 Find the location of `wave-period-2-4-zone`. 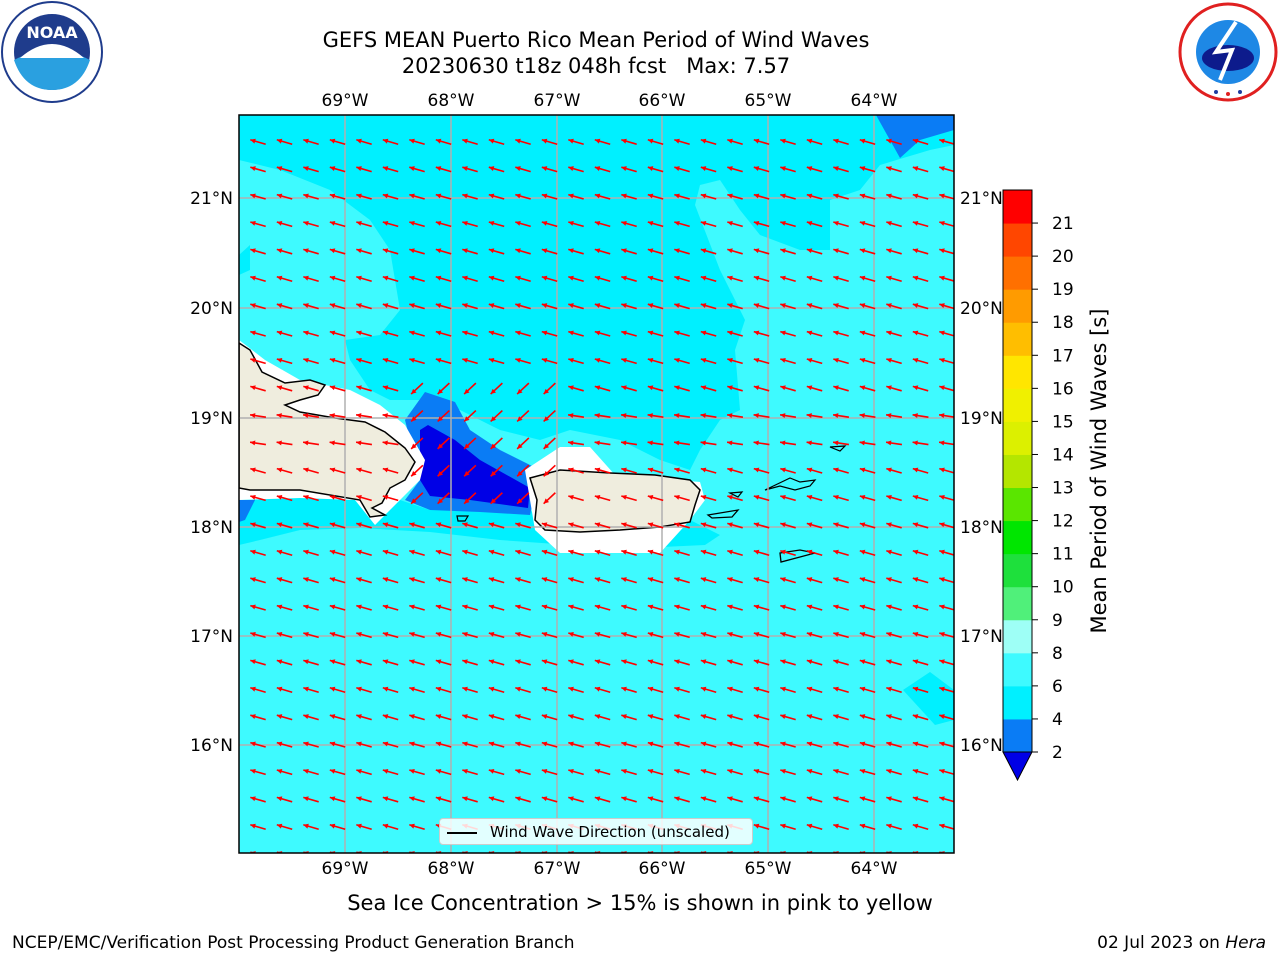

wave-period-2-4-zone is located at coordinates (915, 136).